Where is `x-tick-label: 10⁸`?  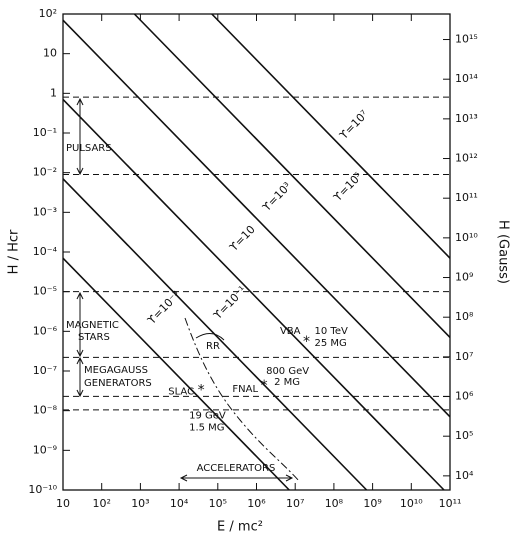
x-tick-label: 10⁸ is located at coordinates (334, 503).